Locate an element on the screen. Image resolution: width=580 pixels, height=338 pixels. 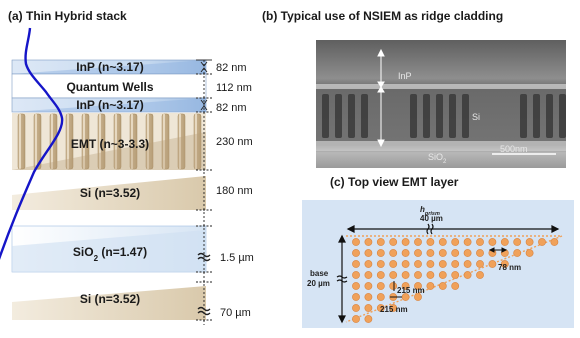
layer-quantum-wells is located at coordinates (109, 86).